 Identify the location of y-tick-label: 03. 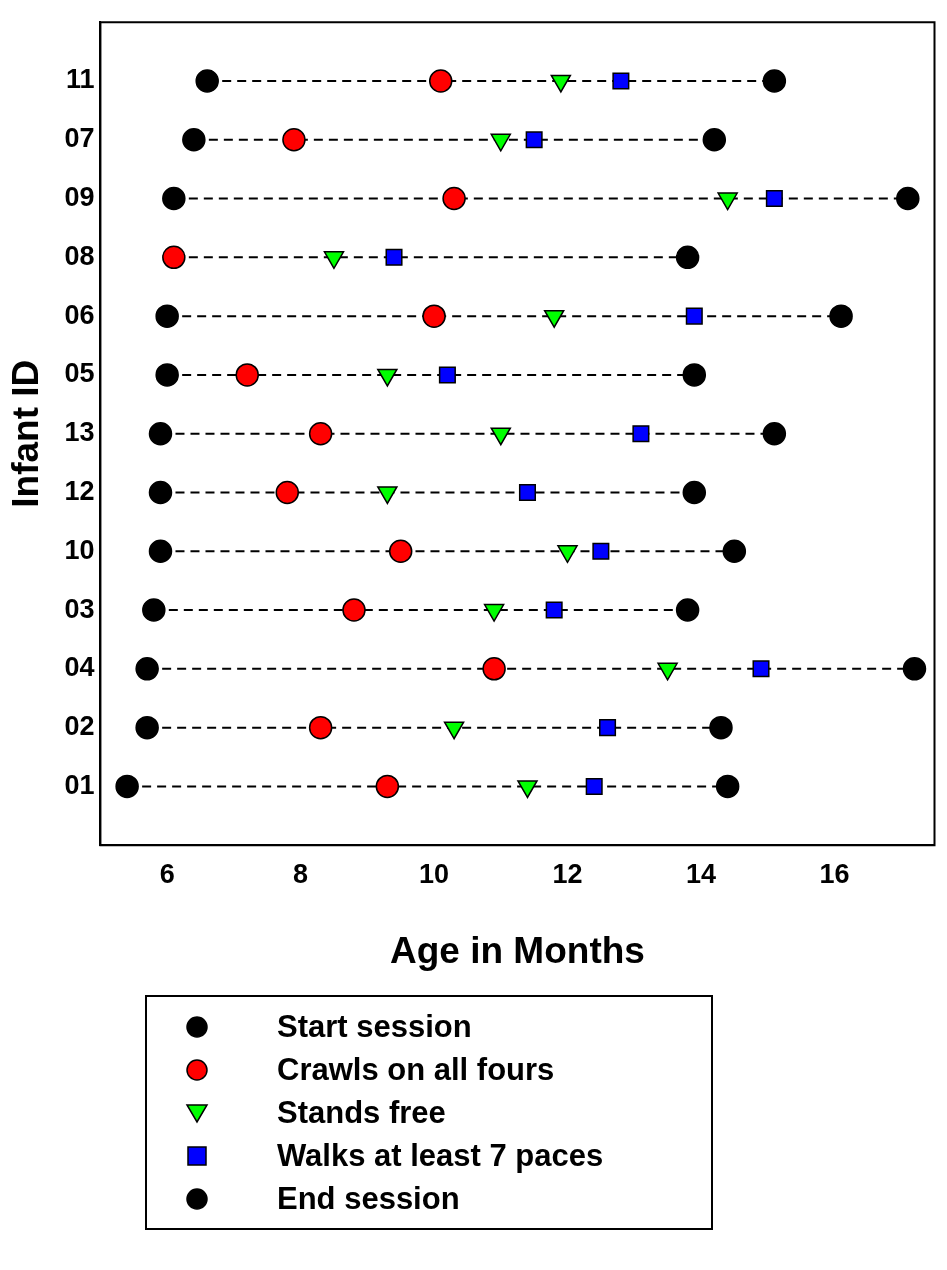
(79, 608).